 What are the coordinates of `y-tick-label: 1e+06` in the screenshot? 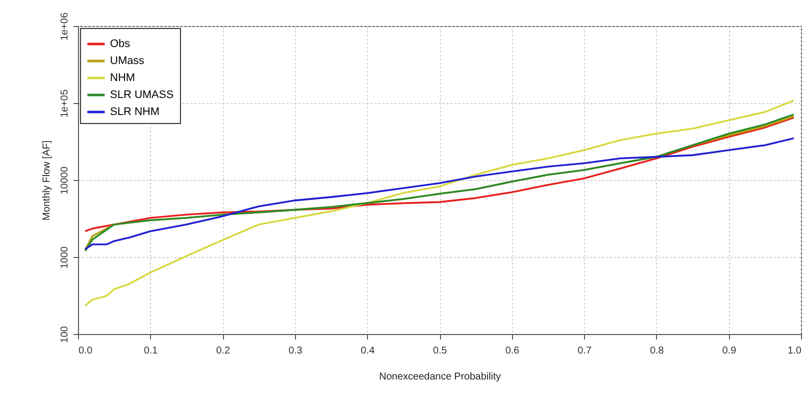 It's located at (65, 26).